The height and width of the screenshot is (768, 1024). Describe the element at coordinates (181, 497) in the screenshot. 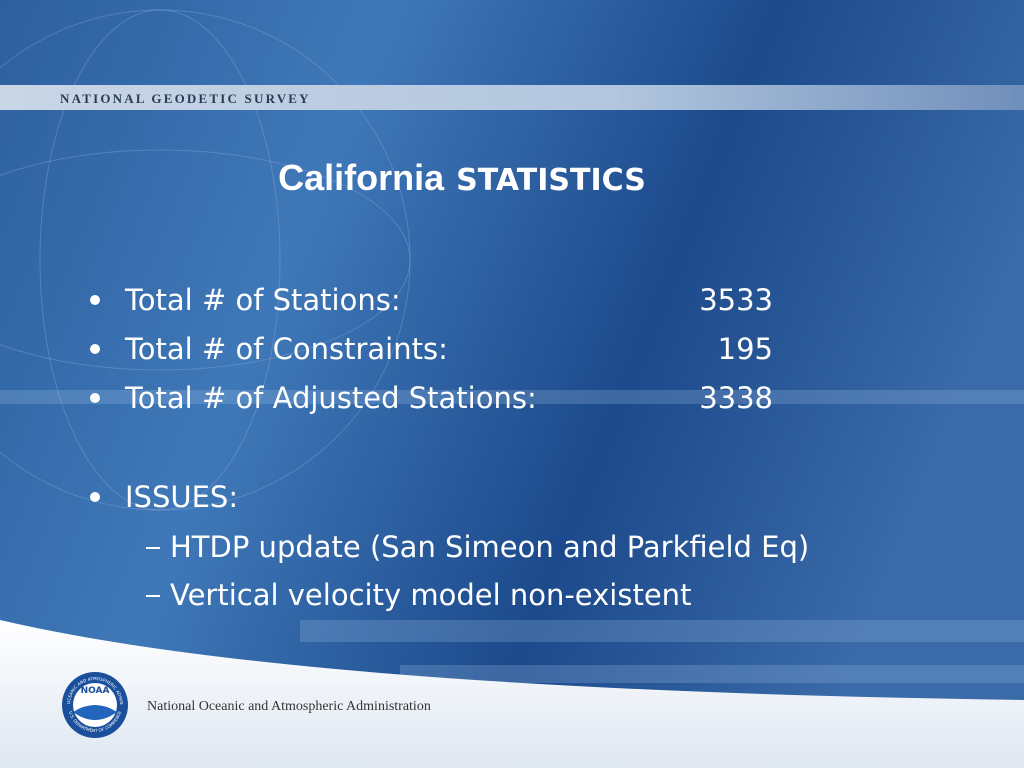

I see `issues-heading: ISSUES:` at that location.